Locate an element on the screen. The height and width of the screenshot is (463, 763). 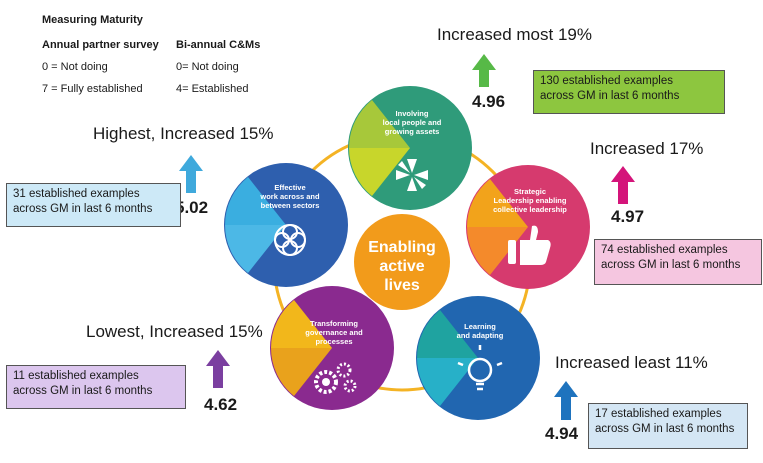
interlocking-circles-icon is located at coordinates (290, 240).